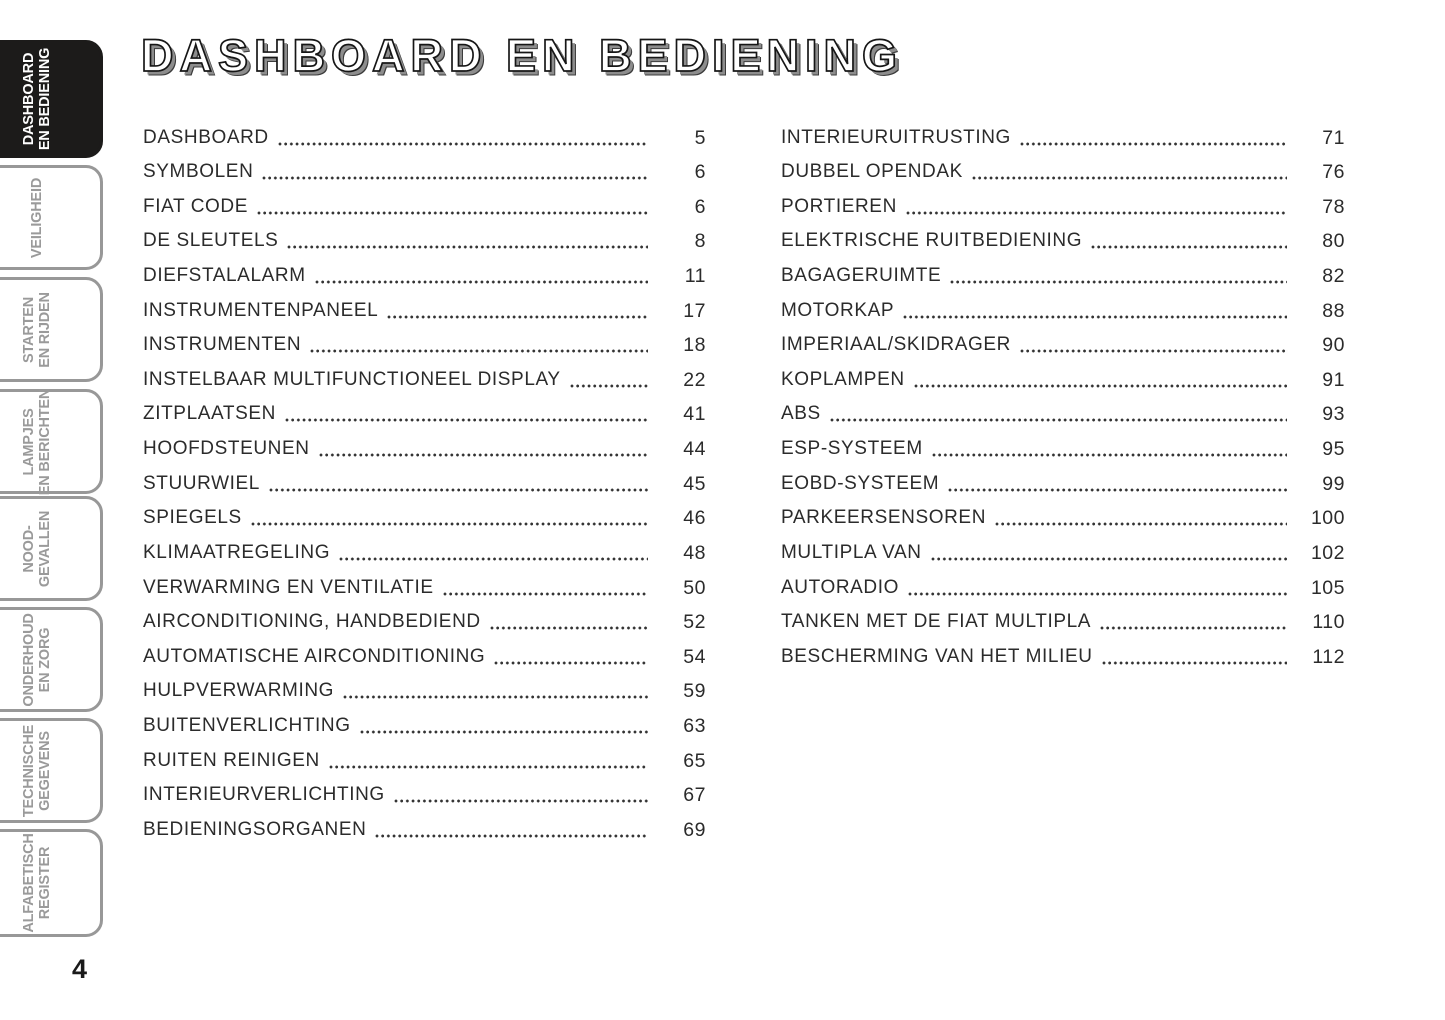 This screenshot has height=1020, width=1445. I want to click on toc-entry: ABS 93, so click(1063, 408).